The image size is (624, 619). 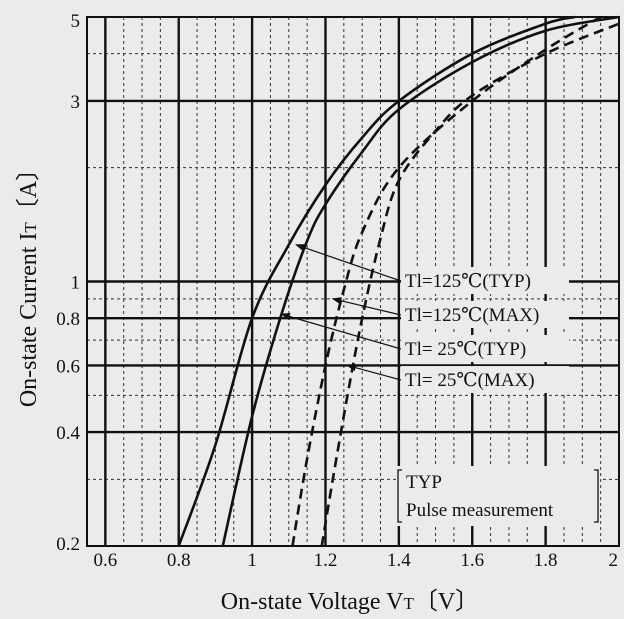 I want to click on leader-lines, so click(x=341, y=312).